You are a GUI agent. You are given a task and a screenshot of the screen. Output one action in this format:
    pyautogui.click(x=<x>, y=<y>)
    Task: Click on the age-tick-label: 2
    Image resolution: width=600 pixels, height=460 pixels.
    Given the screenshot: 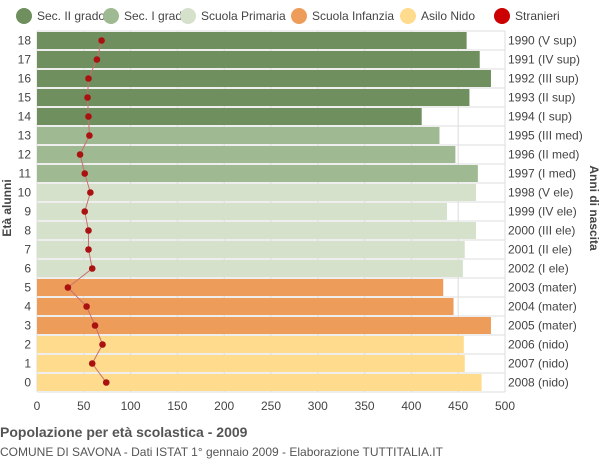 What is the action you would take?
    pyautogui.click(x=27, y=345)
    